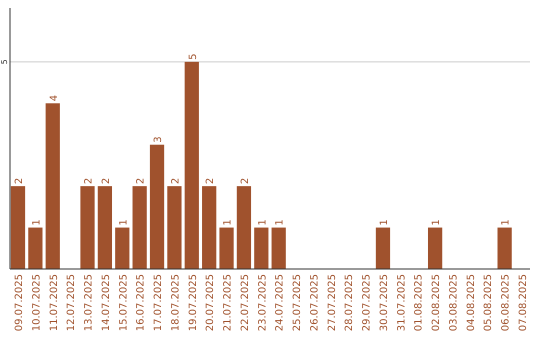  I want to click on x-tick-label: 24.07.2025, so click(280, 303).